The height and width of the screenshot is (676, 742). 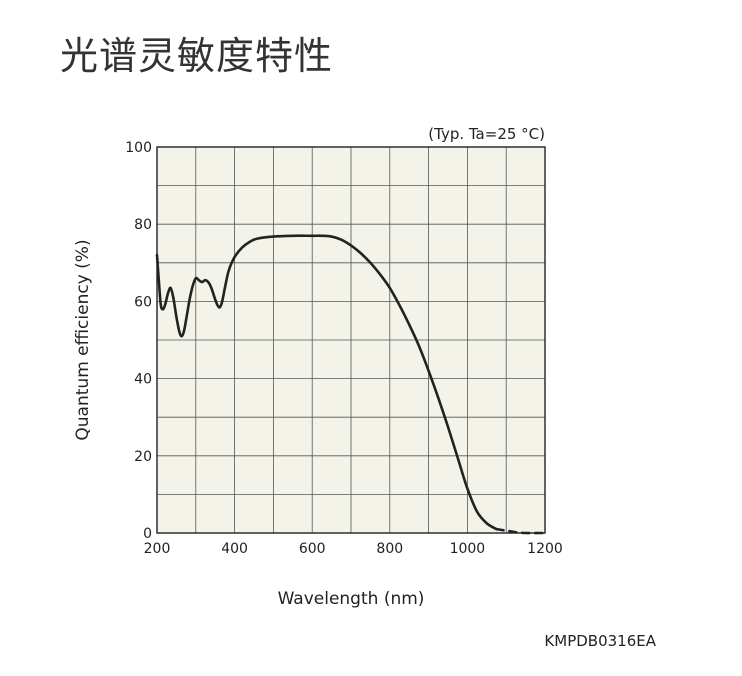 I want to click on x-tick-labels: 200 400 600 800 1000 1200, so click(x=353, y=549).